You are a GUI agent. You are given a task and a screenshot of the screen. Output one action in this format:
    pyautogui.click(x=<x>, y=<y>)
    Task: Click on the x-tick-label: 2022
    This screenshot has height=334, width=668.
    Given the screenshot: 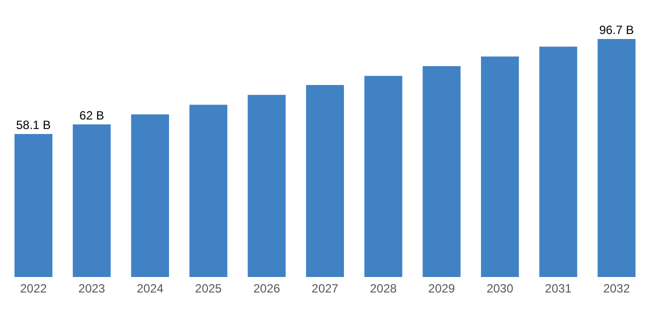 What is the action you would take?
    pyautogui.click(x=34, y=289)
    